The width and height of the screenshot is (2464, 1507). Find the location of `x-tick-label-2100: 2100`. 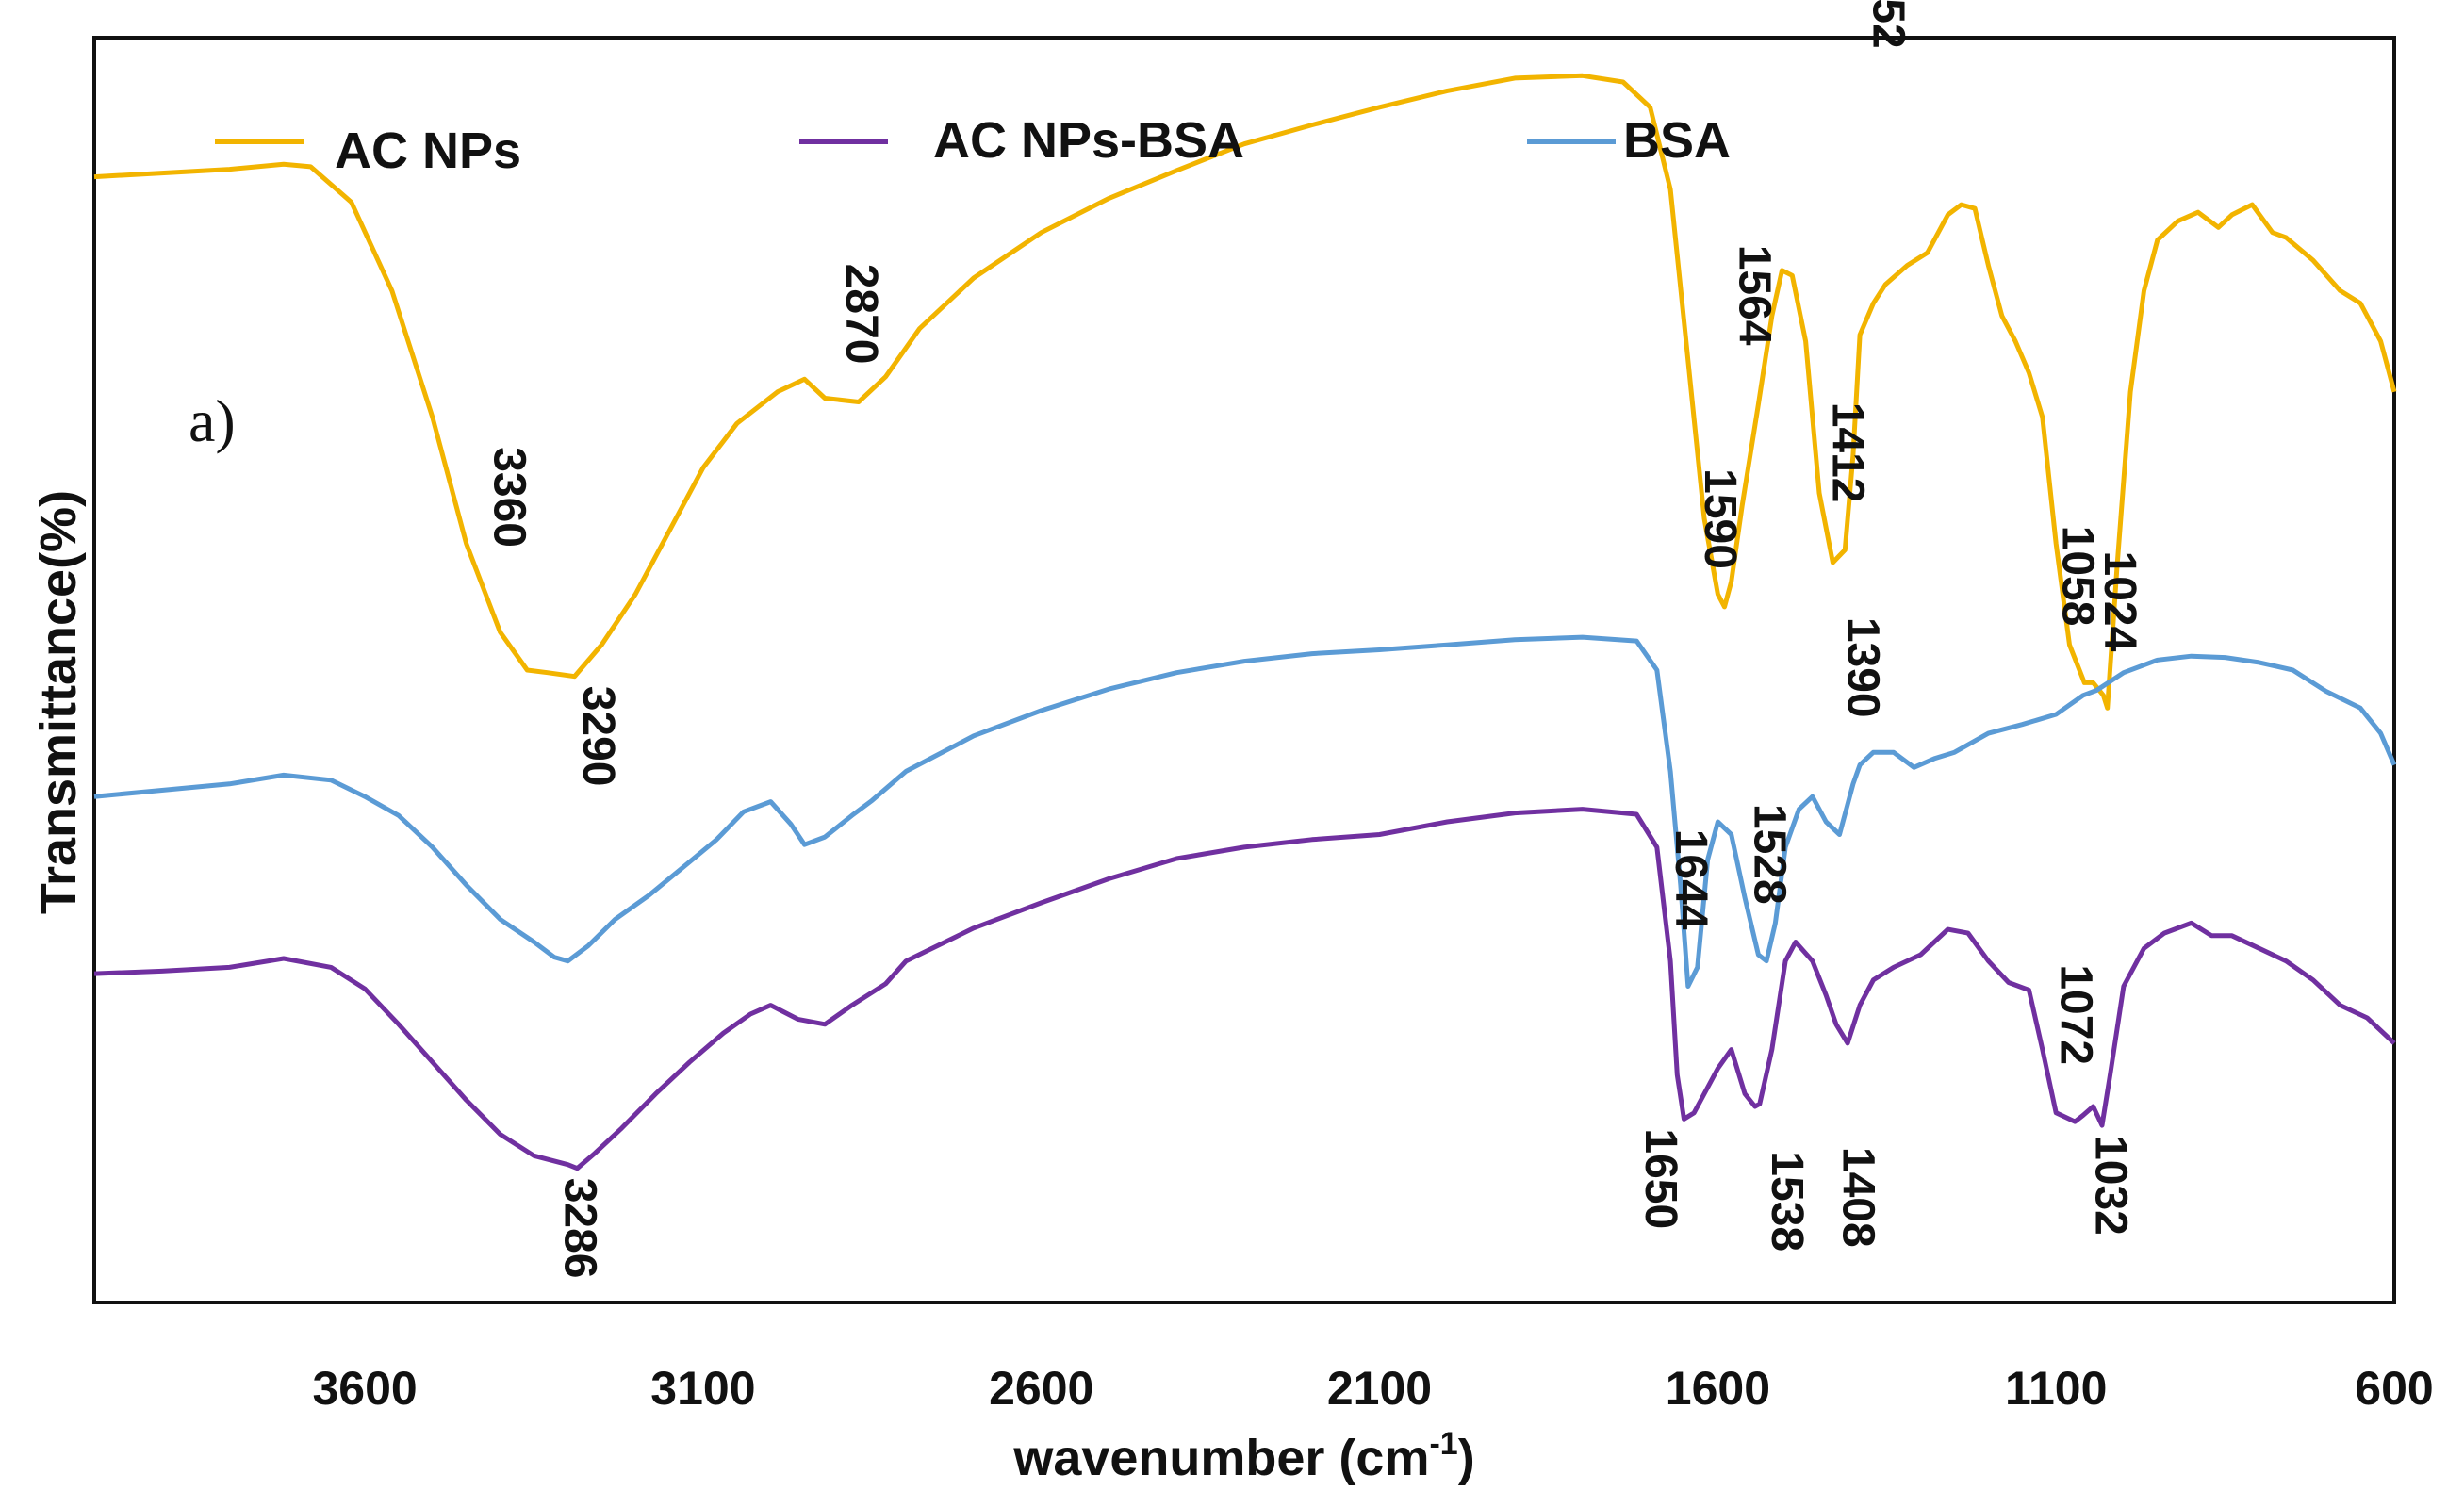

x-tick-label-2100: 2100 is located at coordinates (1379, 1388).